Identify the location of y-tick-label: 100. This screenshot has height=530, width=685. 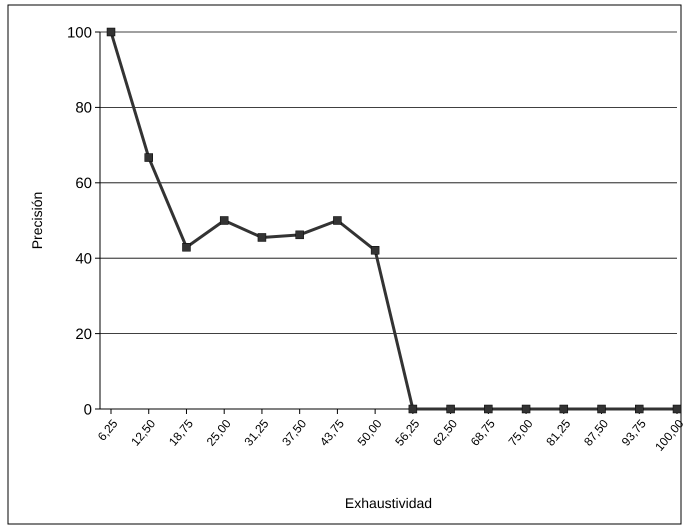
(79, 33).